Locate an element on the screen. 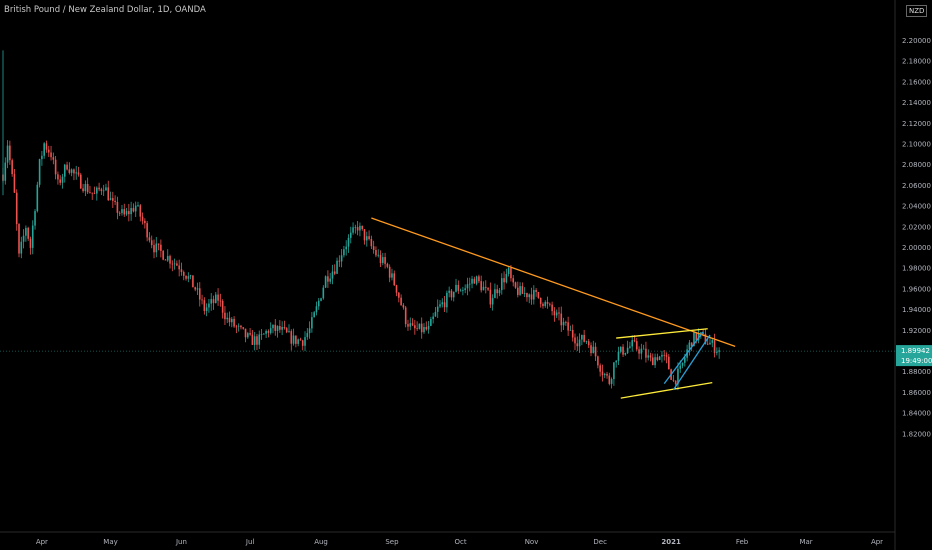 The height and width of the screenshot is (550, 932). time-axis: Apr May Jun Jul Aug Sep Oct Nov Dec 2021 Feb Mar Apr is located at coordinates (459, 542).